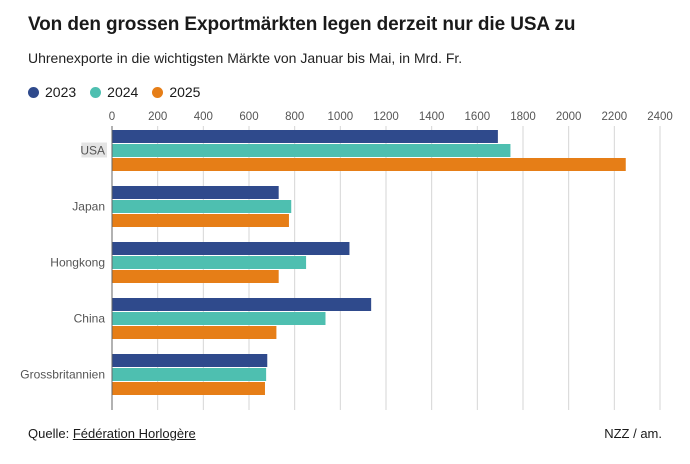 This screenshot has height=464, width=690. Describe the element at coordinates (158, 92) in the screenshot. I see `legend-dot-2025` at that location.